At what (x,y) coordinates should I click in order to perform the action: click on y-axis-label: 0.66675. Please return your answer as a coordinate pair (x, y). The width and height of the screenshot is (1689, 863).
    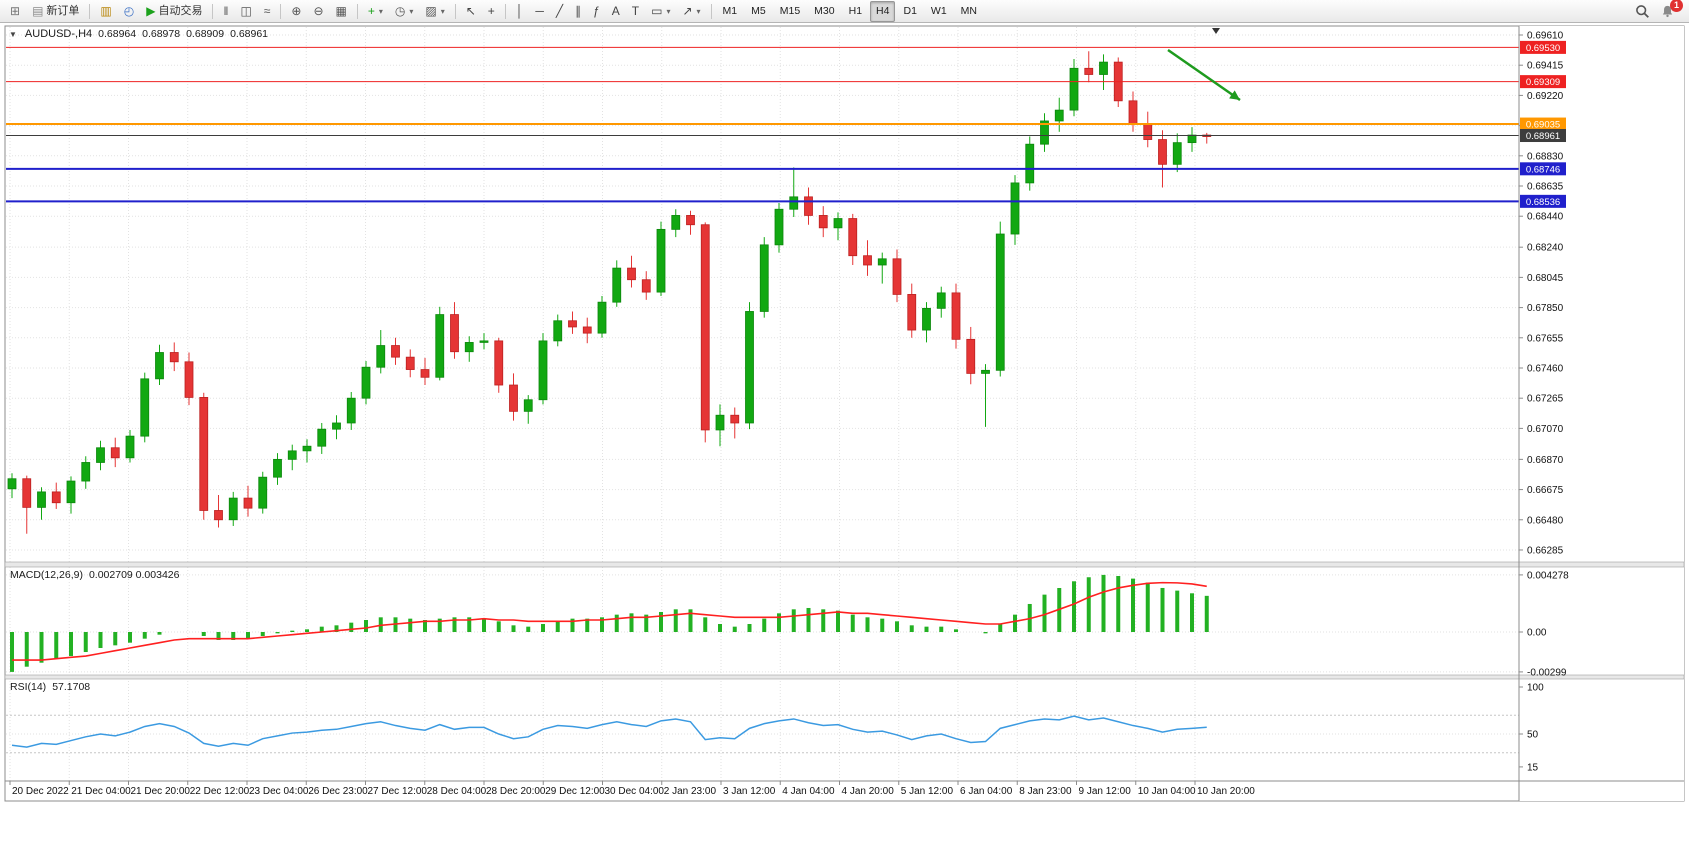
    Looking at the image, I should click on (1545, 490).